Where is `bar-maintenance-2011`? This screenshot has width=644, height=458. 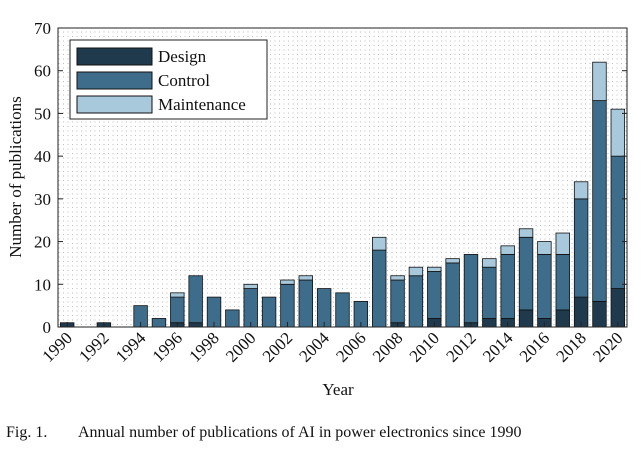
bar-maintenance-2011 is located at coordinates (452, 261).